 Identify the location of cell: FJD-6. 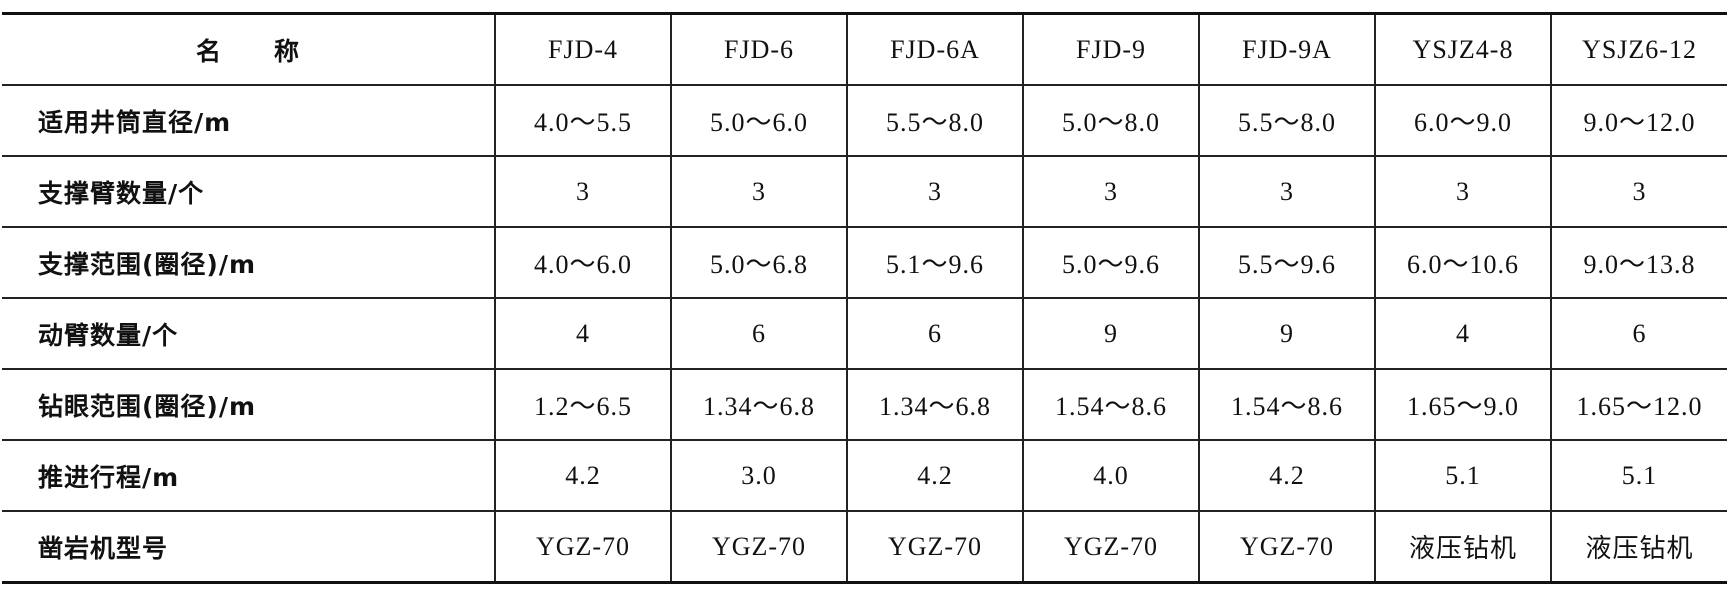
(758, 48).